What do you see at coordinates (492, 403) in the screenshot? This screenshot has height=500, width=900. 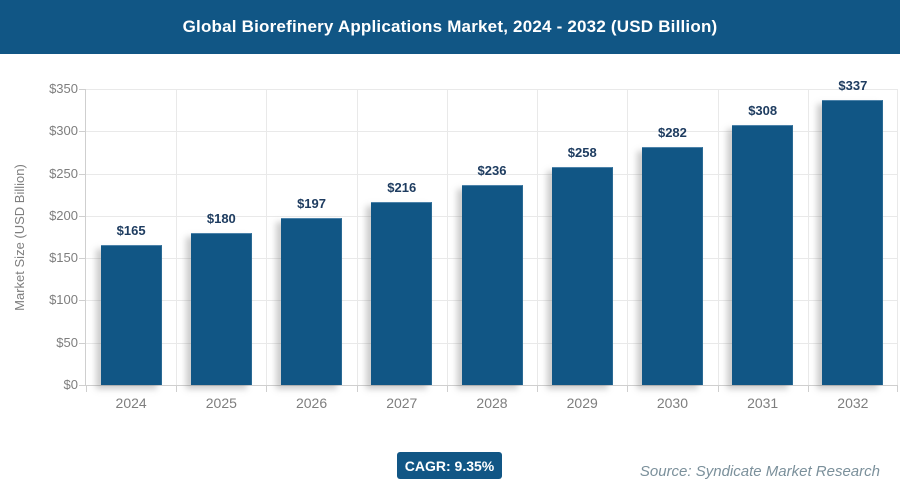 I see `x-axis-label: 2028` at bounding box center [492, 403].